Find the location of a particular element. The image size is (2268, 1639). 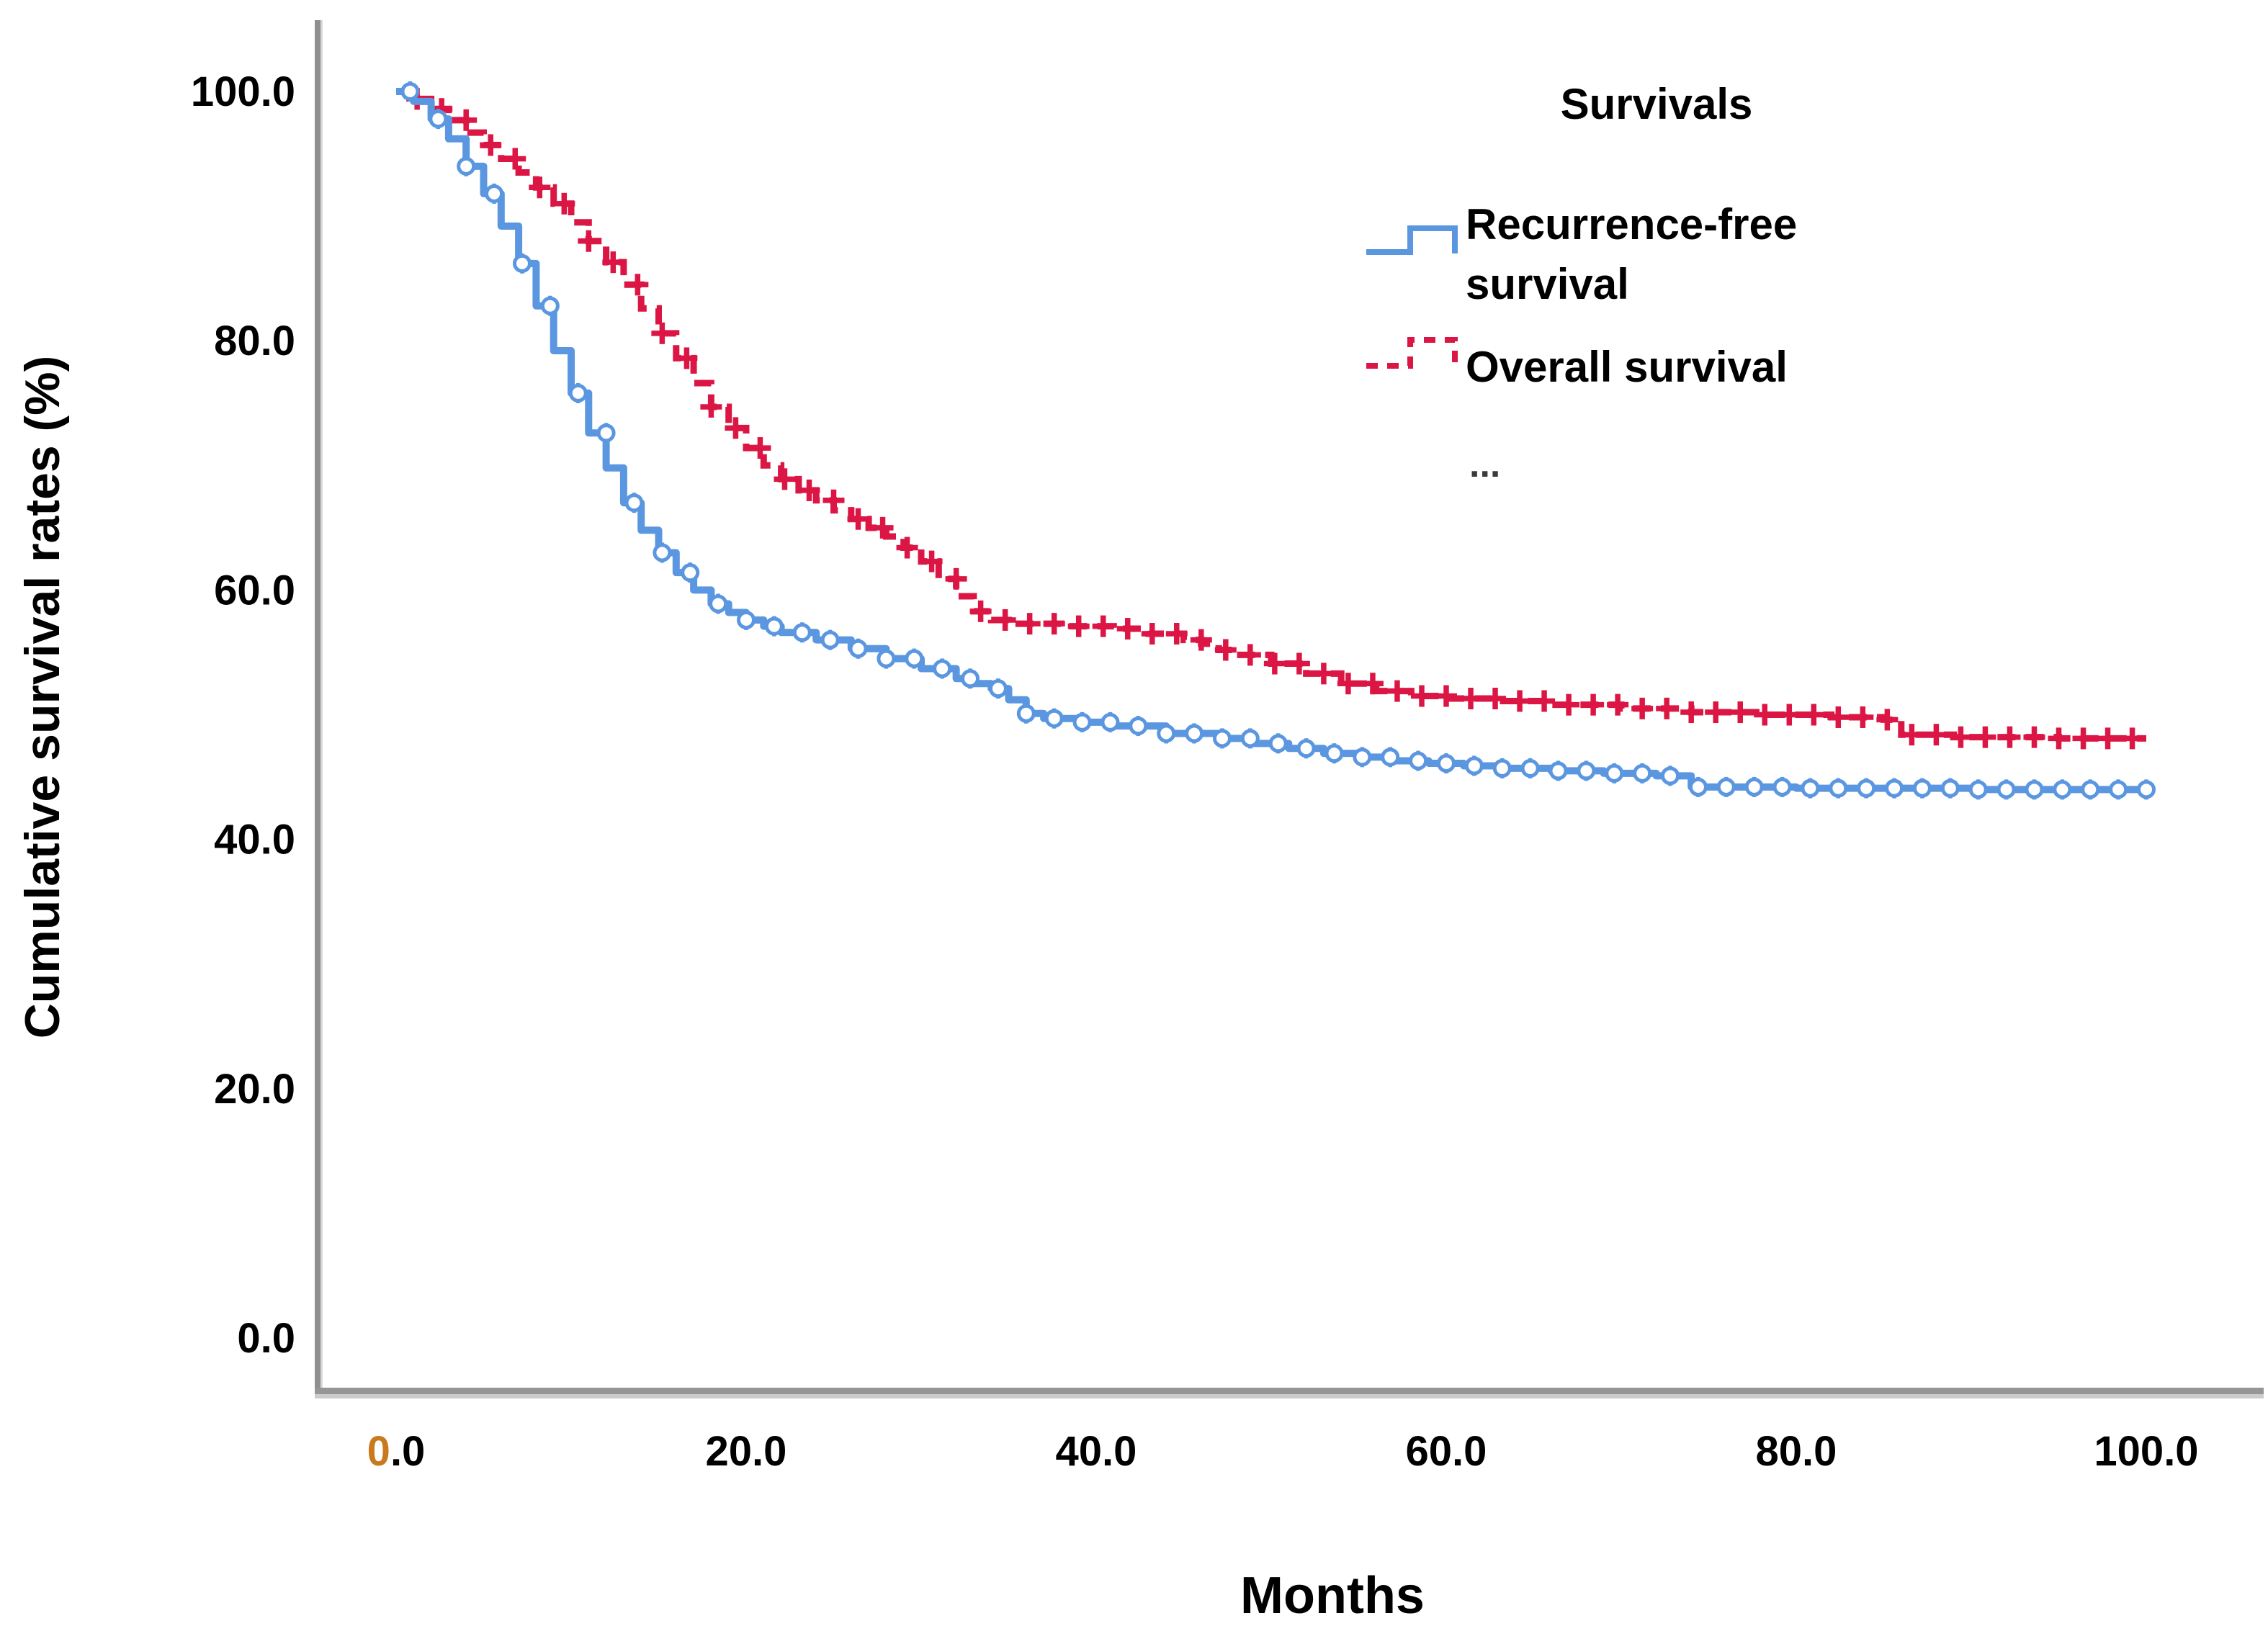

y-tick-label: 40.0 is located at coordinates (255, 840).